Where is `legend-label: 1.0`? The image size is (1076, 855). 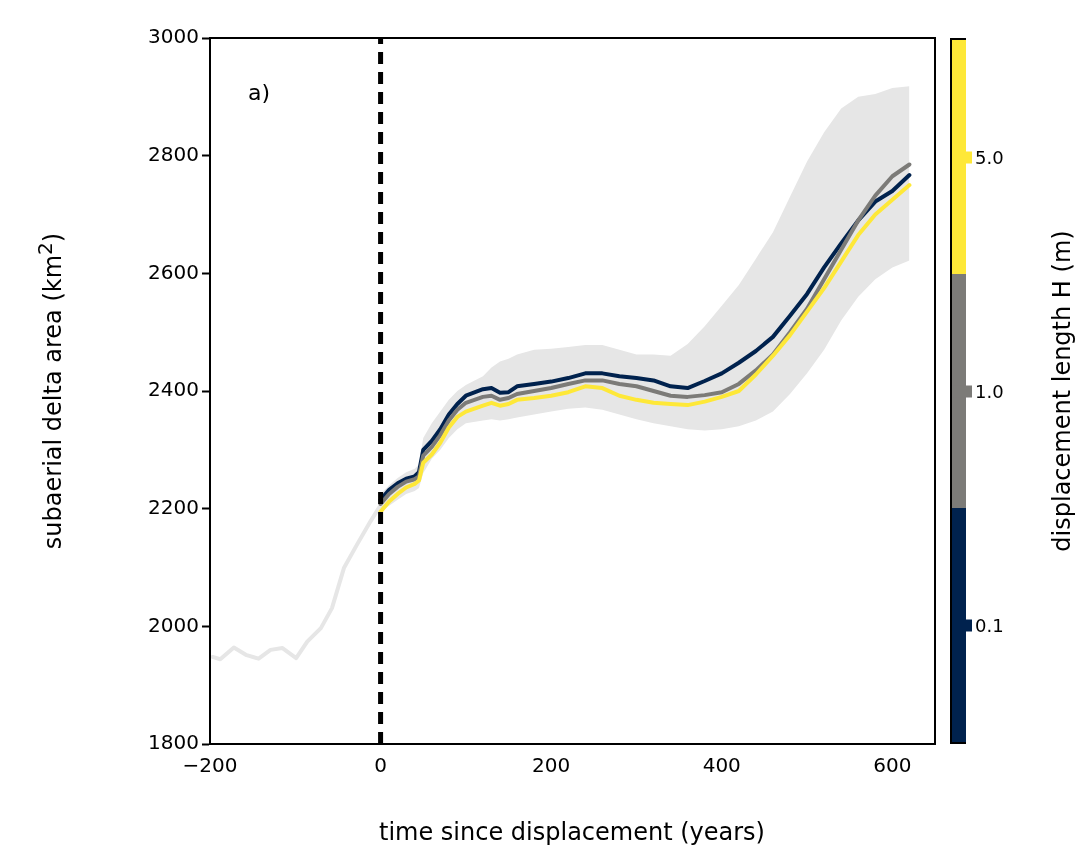
legend-label: 1.0 is located at coordinates (989, 391).